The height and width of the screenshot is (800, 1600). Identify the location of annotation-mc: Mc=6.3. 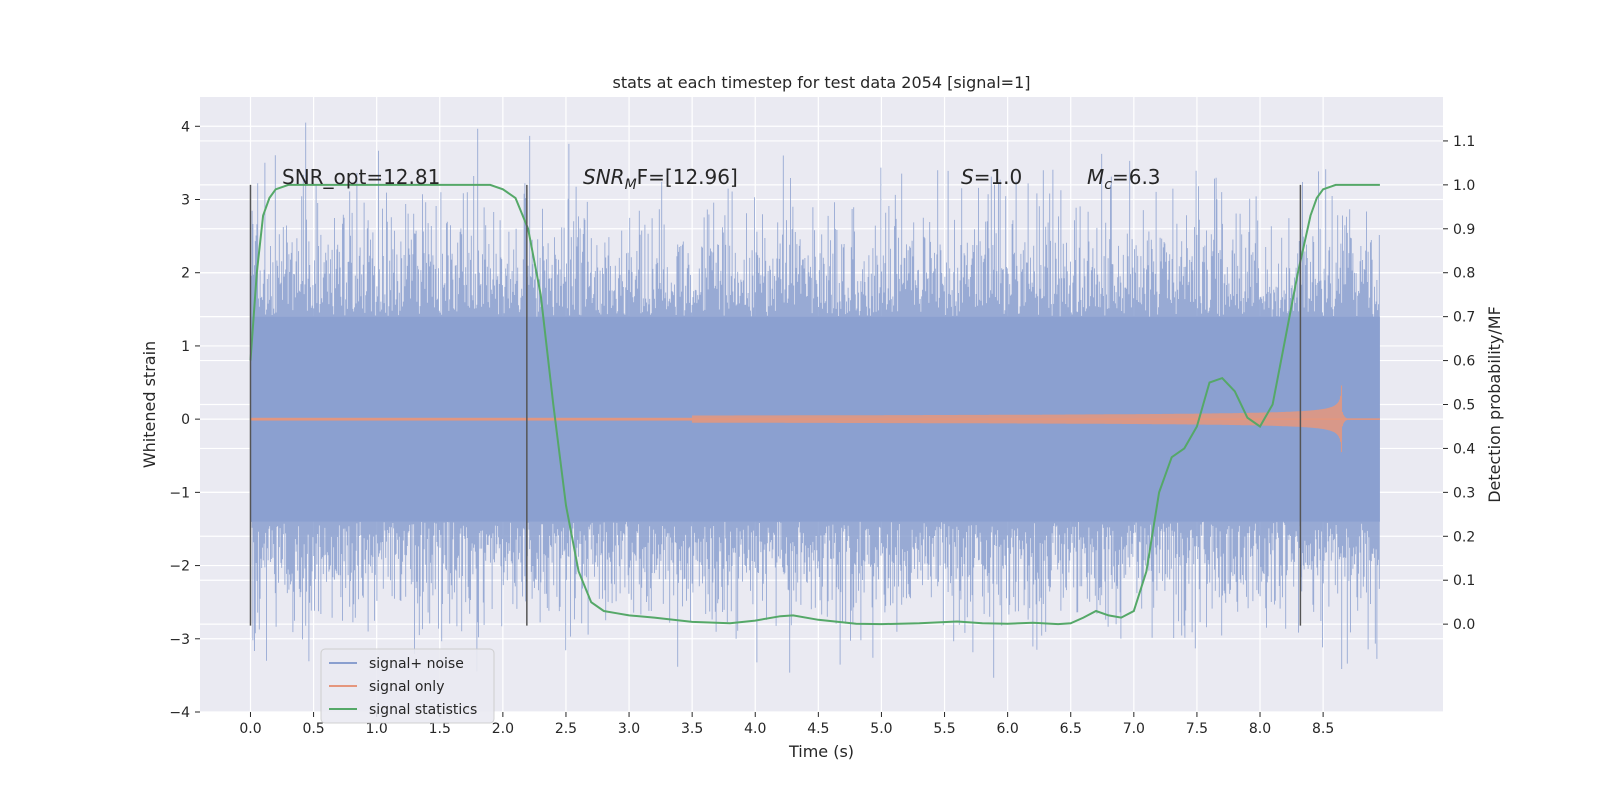
(1124, 179).